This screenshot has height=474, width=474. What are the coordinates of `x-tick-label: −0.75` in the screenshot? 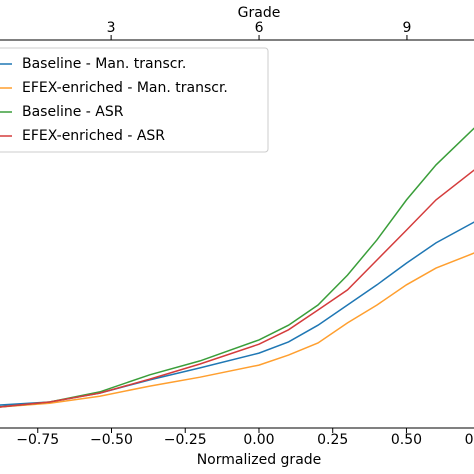 It's located at (37, 440).